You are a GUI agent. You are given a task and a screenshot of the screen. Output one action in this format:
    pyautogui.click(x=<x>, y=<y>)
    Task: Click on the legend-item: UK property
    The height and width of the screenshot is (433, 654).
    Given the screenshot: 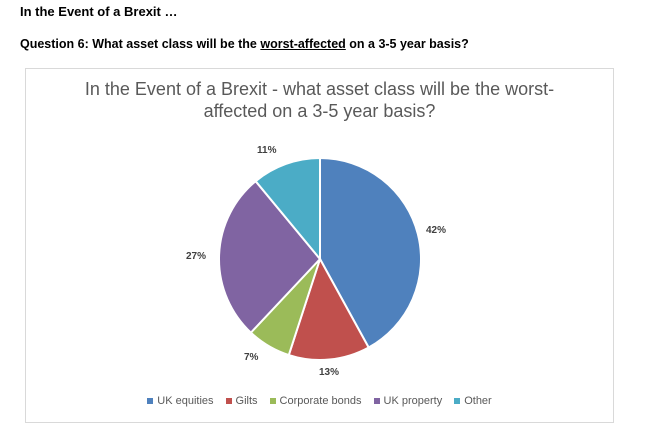 What is the action you would take?
    pyautogui.click(x=408, y=401)
    